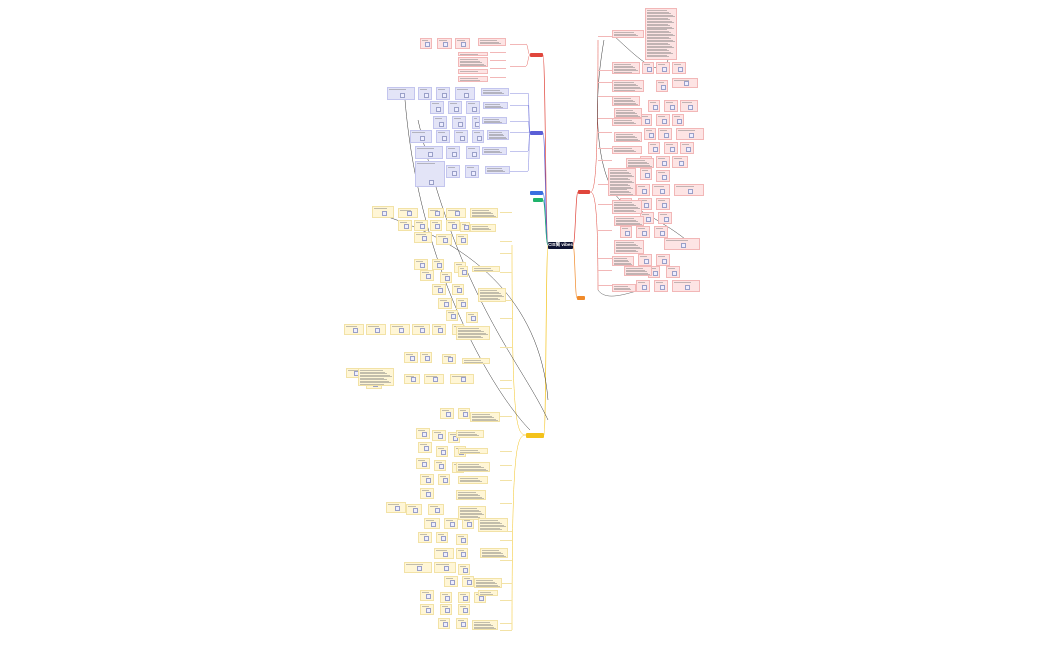 This screenshot has height=650, width=1050. I want to click on branch-node-green, so click(538, 200).